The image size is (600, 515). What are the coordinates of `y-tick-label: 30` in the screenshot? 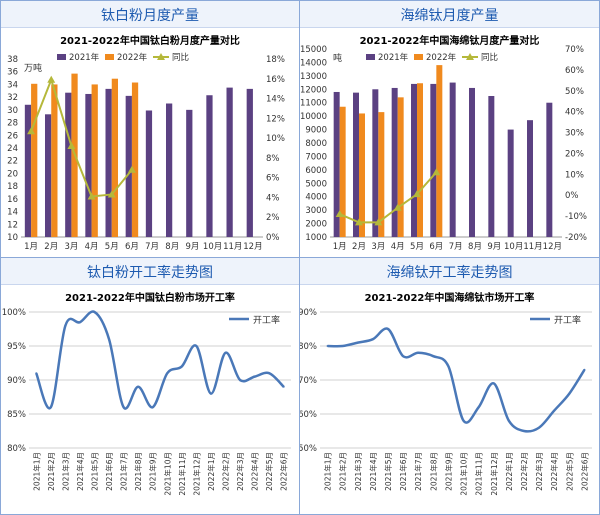 It's located at (12, 111).